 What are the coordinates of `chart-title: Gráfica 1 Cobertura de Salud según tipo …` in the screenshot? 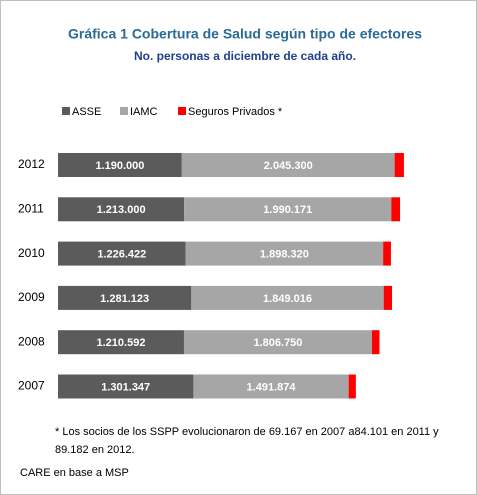 It's located at (245, 34).